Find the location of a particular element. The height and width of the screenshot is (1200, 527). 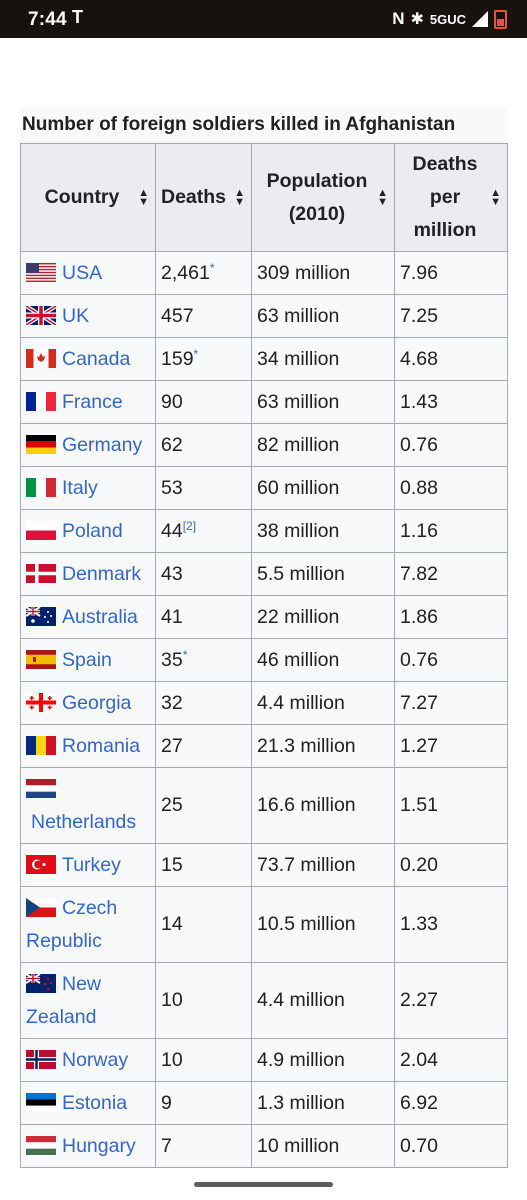

deaths-value: 14 is located at coordinates (172, 924).